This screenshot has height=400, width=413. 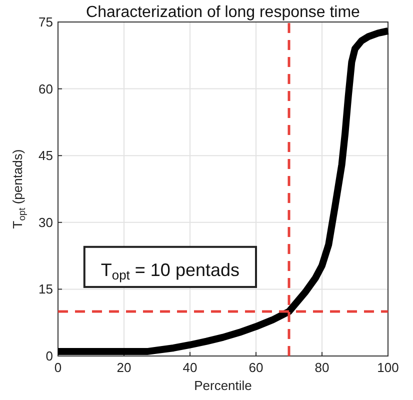 What do you see at coordinates (45, 22) in the screenshot?
I see `y-tick-label: 75` at bounding box center [45, 22].